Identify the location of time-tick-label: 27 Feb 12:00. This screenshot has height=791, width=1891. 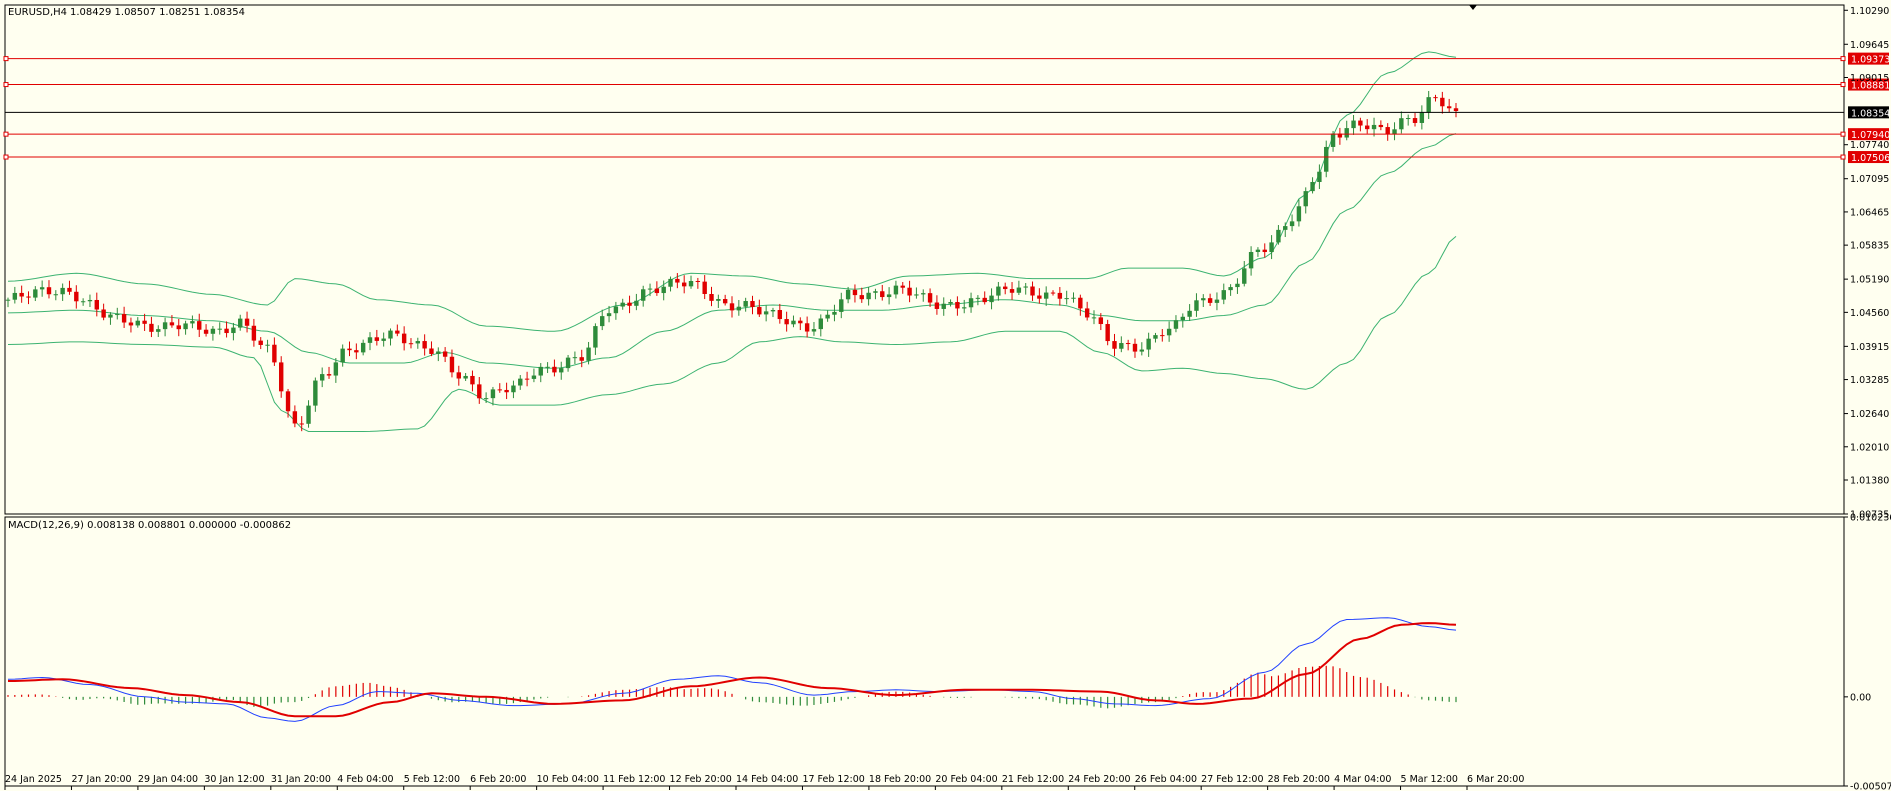
(1232, 779).